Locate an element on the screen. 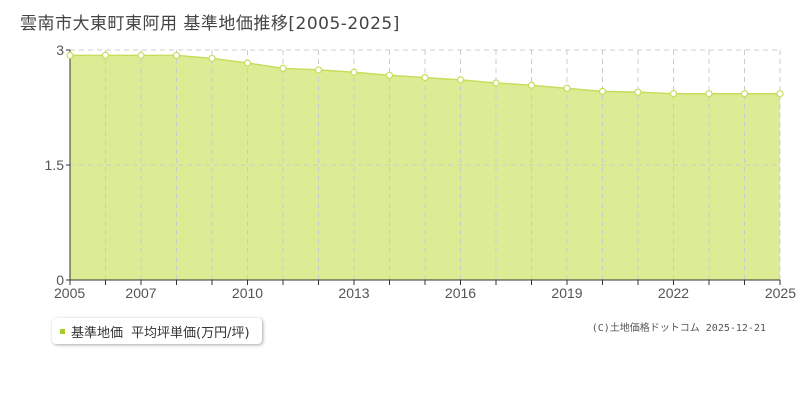 This screenshot has width=800, height=400. chart-title: 雲南市大東町東阿用 基準地価推移[2005-2025] is located at coordinates (210, 24).